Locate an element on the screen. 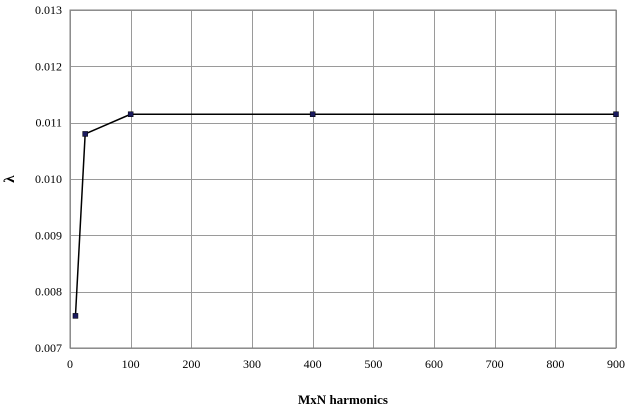 The width and height of the screenshot is (626, 412). y-tick-label: 0.013 is located at coordinates (48, 10).